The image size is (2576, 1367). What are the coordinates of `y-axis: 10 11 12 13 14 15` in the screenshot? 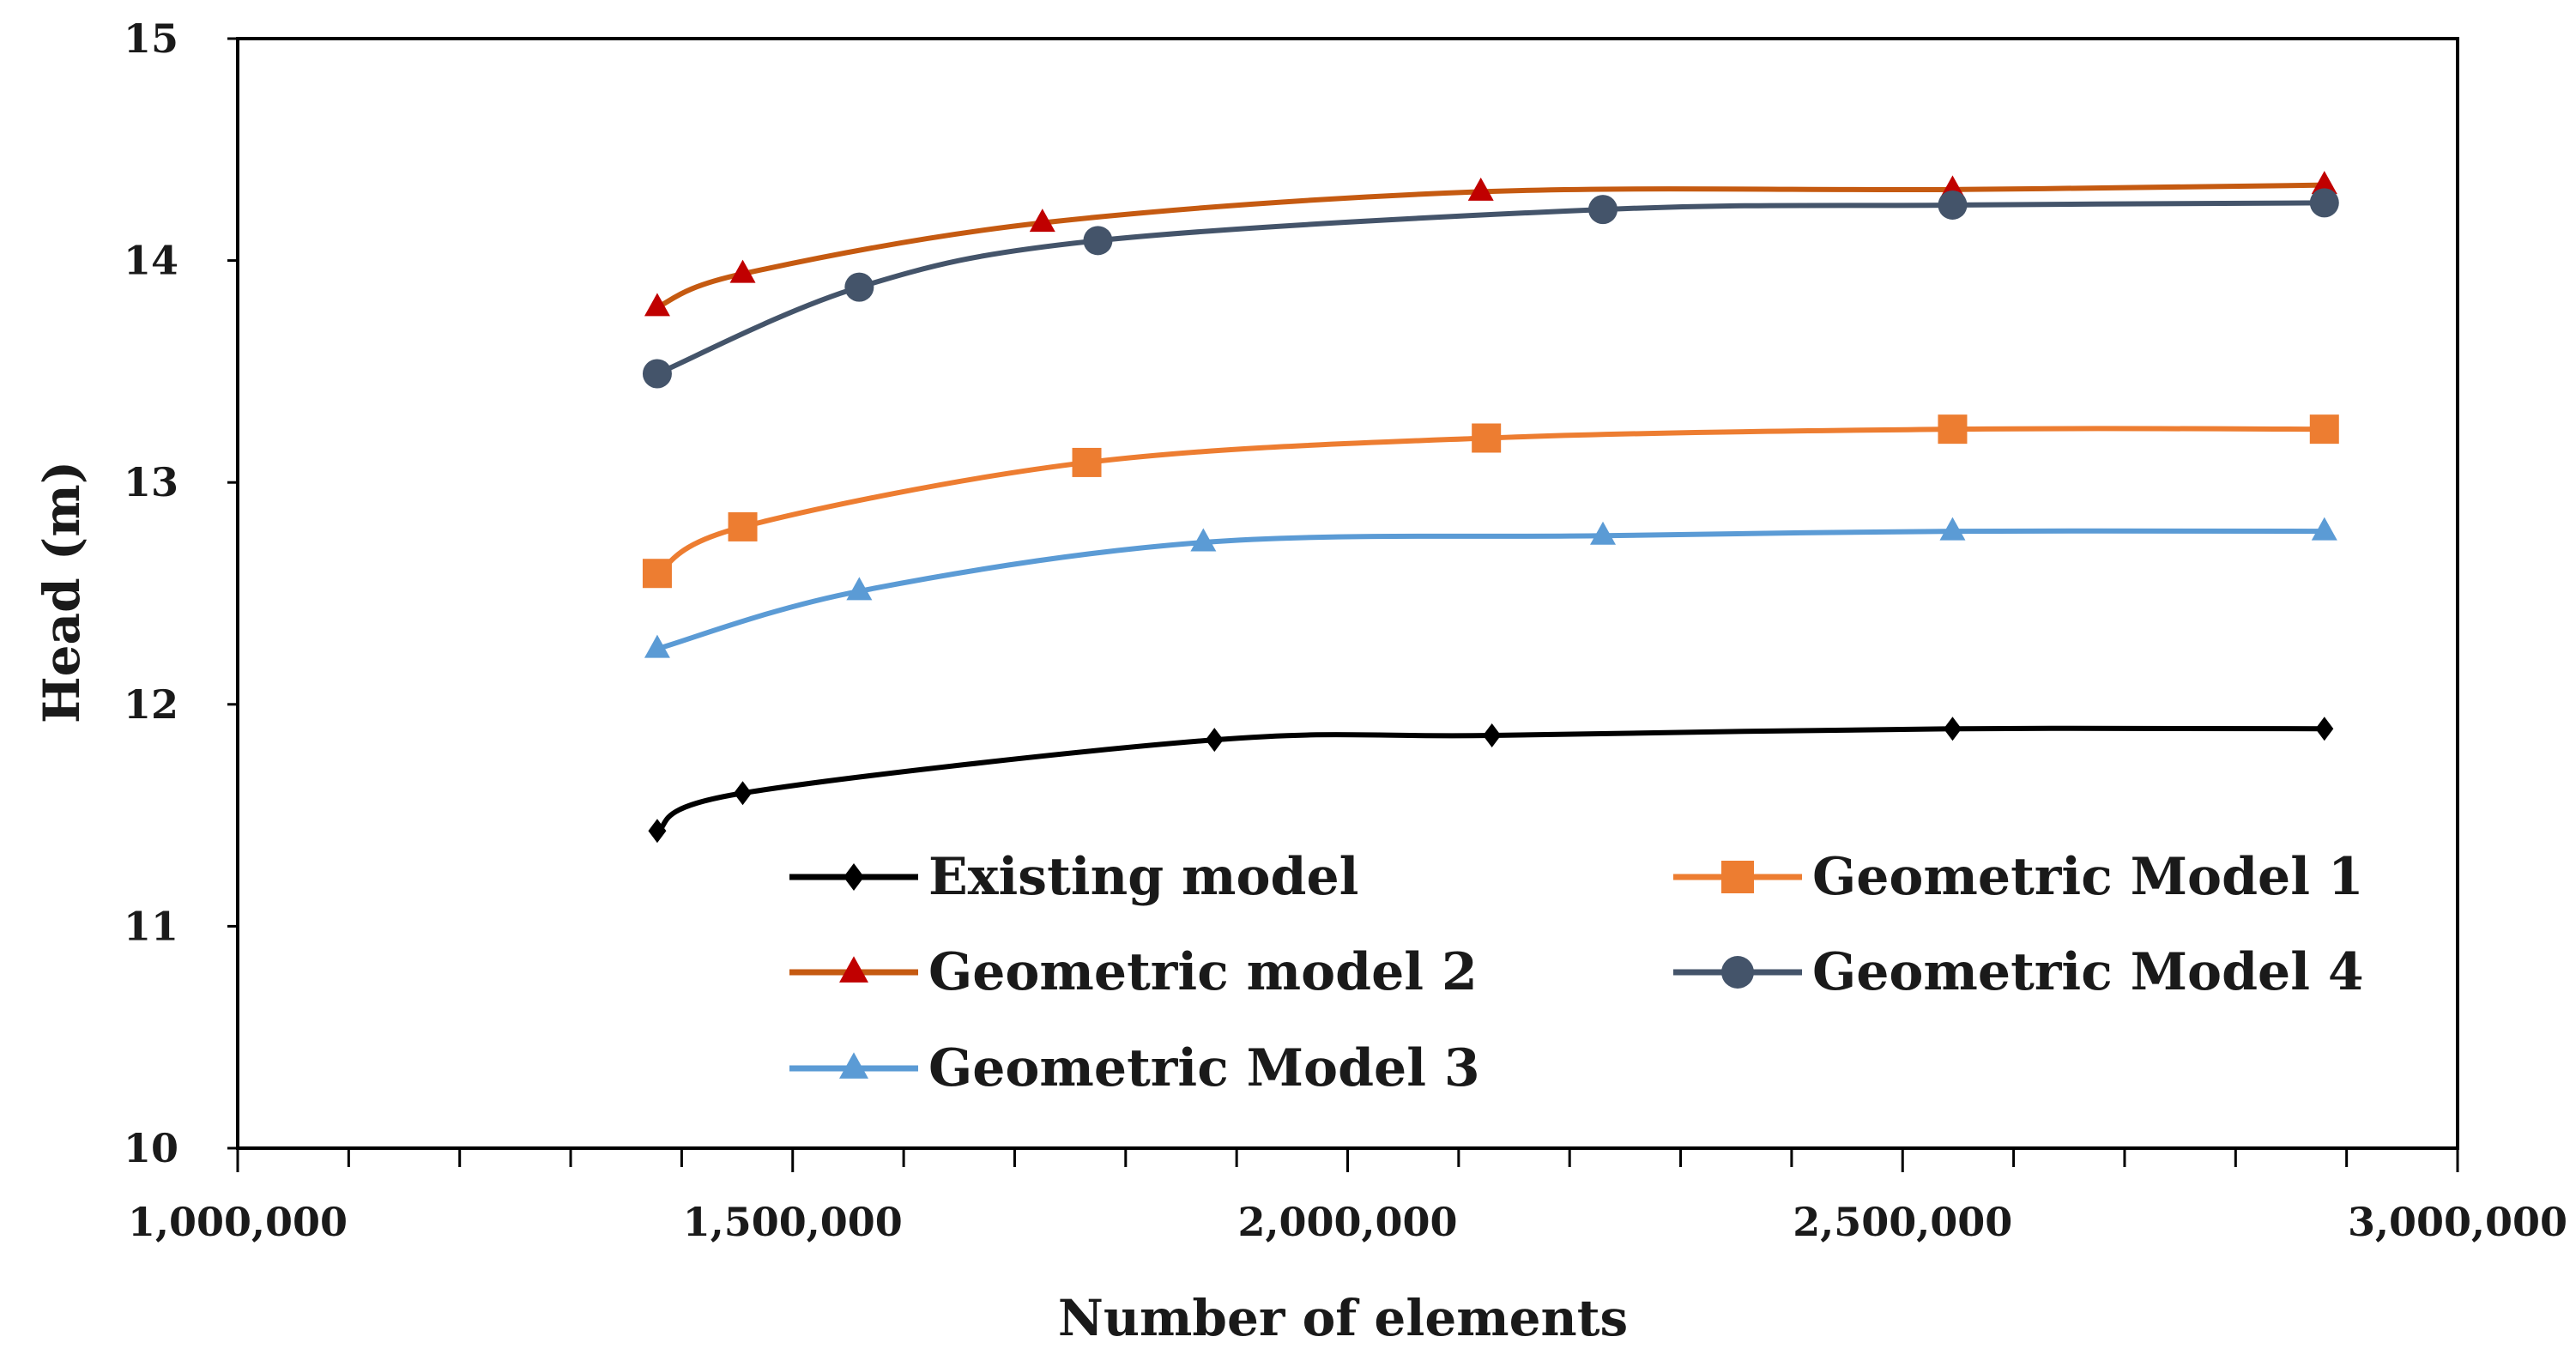 It's located at (181, 593).